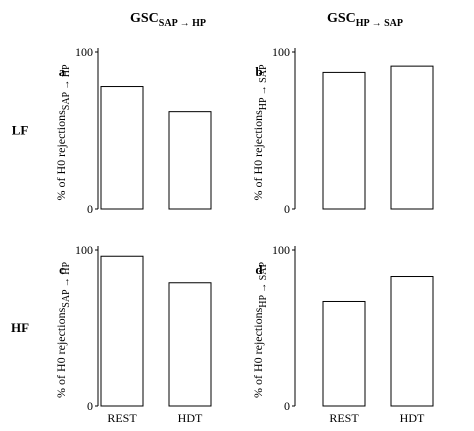 Image resolution: width=474 pixels, height=431 pixels. I want to click on row-label: LF, so click(20, 130).